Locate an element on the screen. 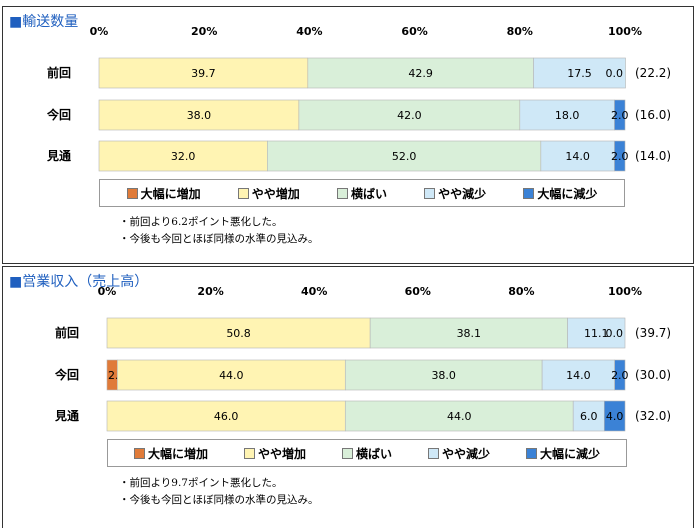  data-label: 4.0 is located at coordinates (615, 416).